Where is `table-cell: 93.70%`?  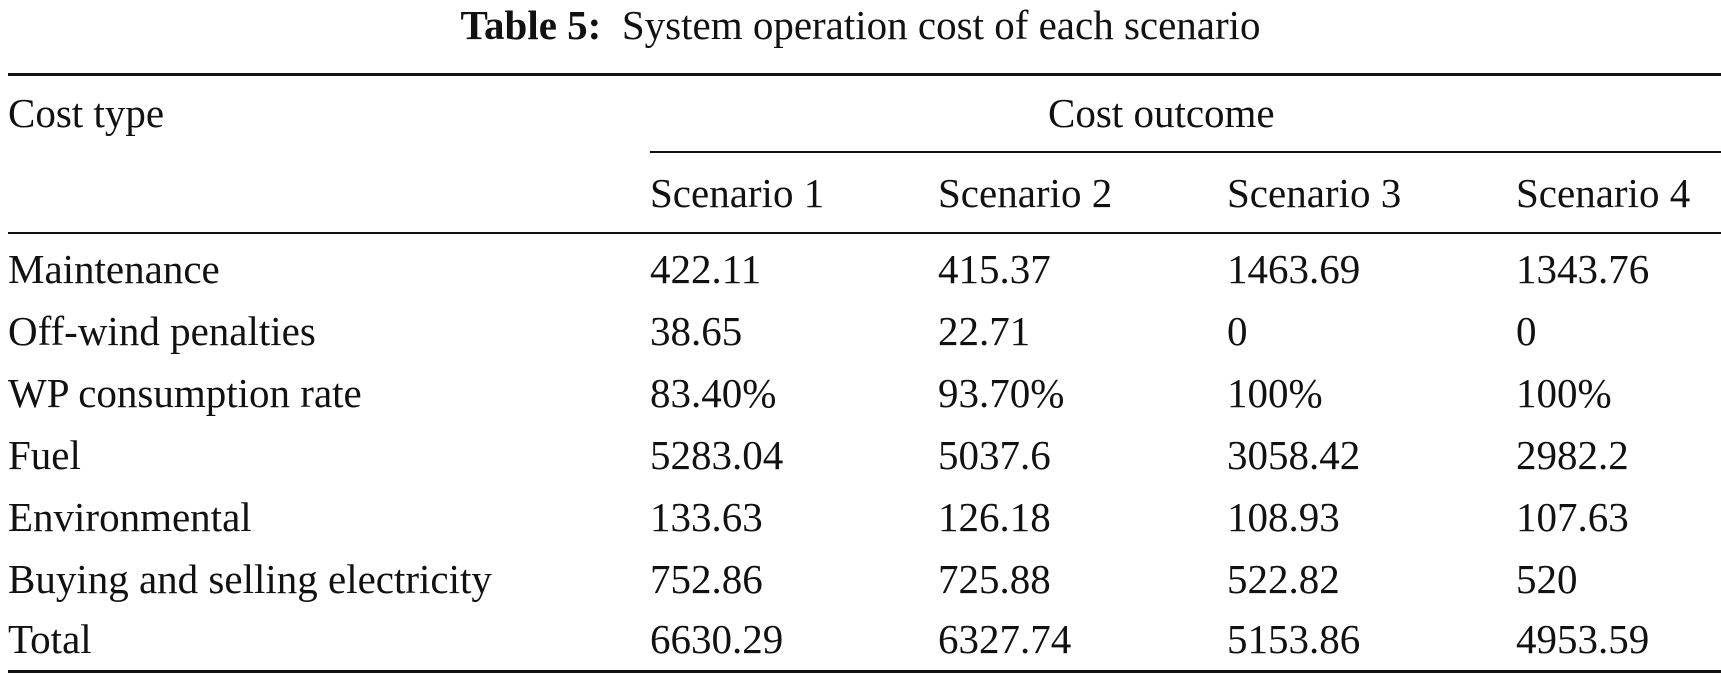
table-cell: 93.70% is located at coordinates (1001, 393).